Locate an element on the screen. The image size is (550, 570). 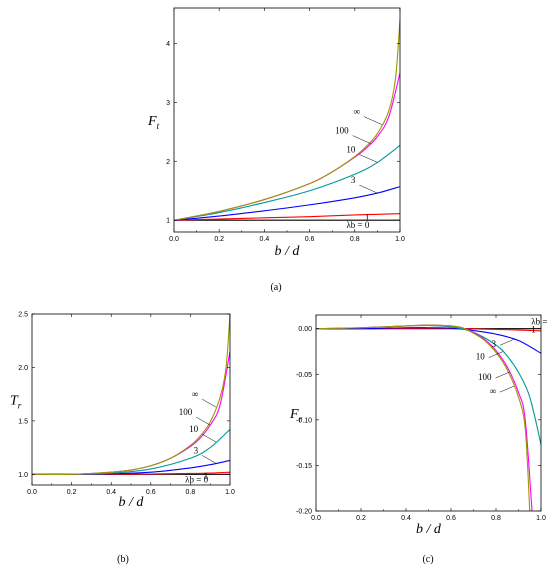
y-tick-label: 0.00 is located at coordinates (305, 329).